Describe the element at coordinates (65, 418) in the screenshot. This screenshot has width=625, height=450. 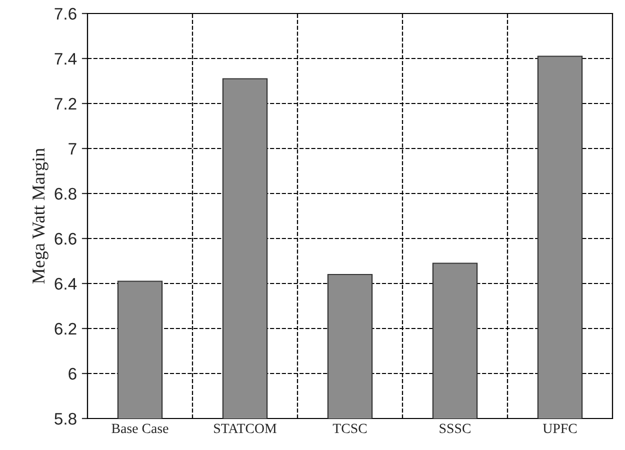
I see `y-tick-label: 5.8` at that location.